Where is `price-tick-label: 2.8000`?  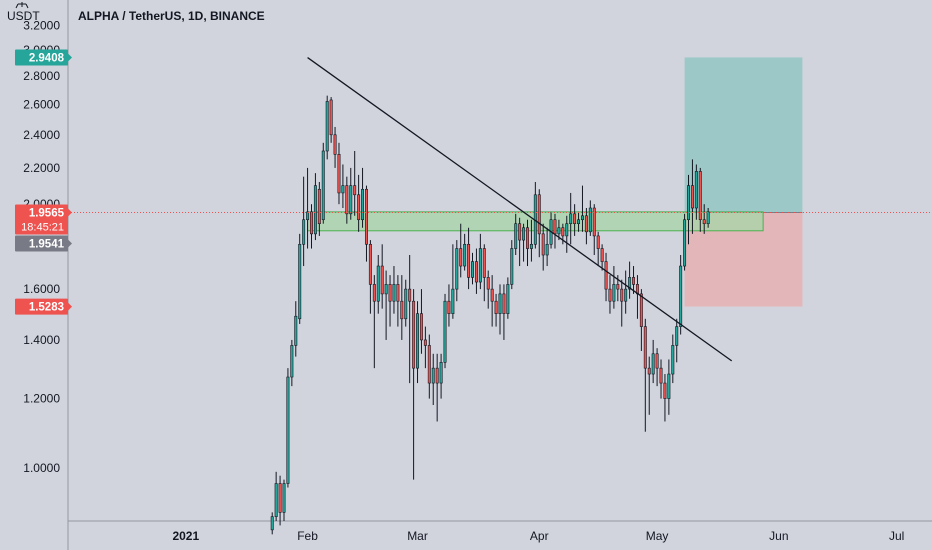 price-tick-label: 2.8000 is located at coordinates (41, 76).